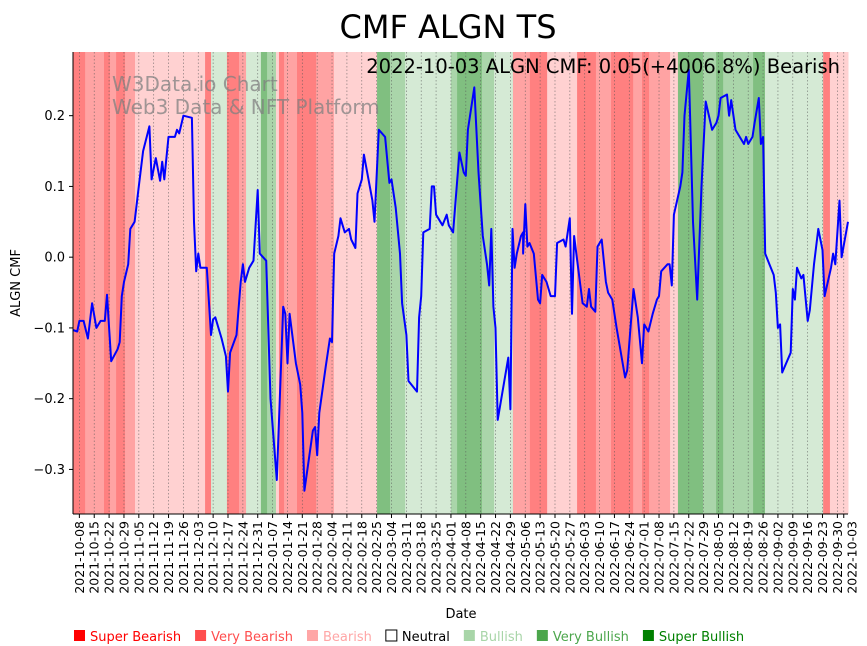  I want to click on x-tick-label: 2022-07-08, so click(659, 557).